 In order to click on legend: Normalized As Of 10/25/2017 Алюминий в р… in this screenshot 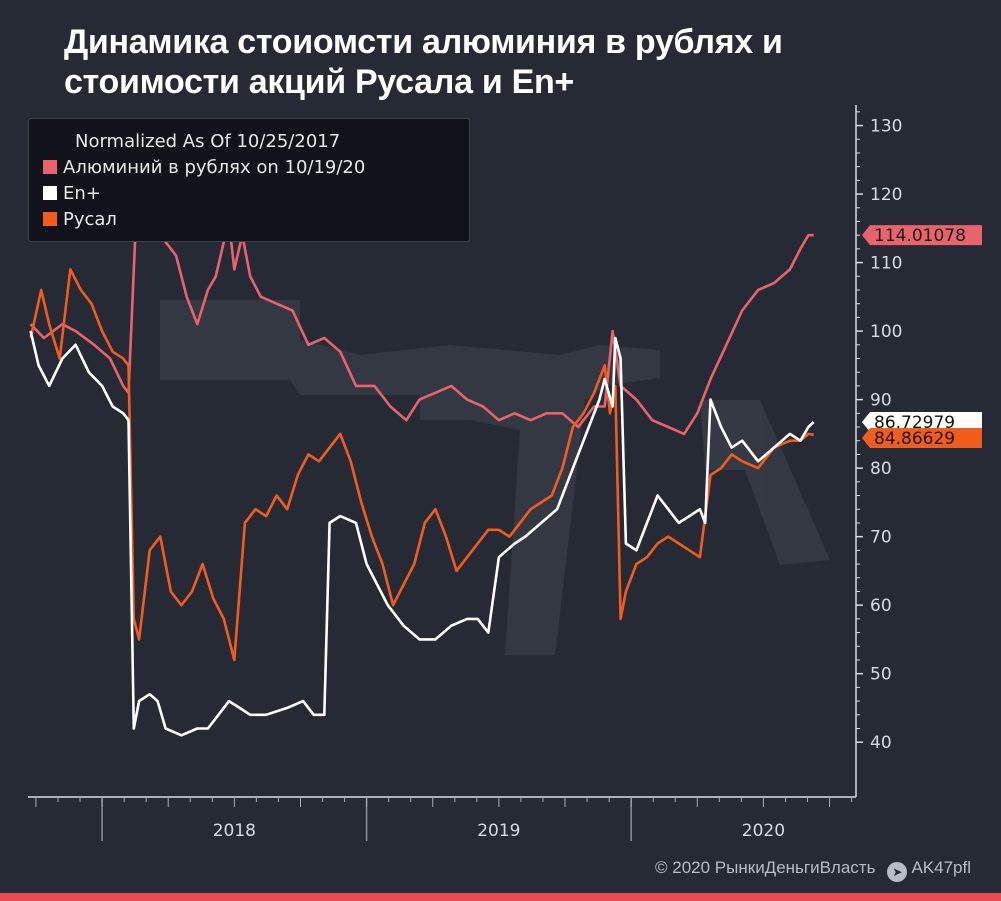, I will do `click(249, 180)`.